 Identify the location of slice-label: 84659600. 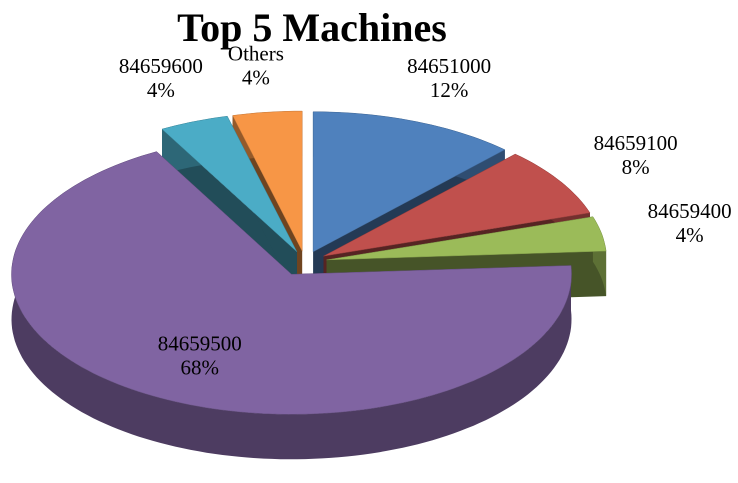
(161, 66).